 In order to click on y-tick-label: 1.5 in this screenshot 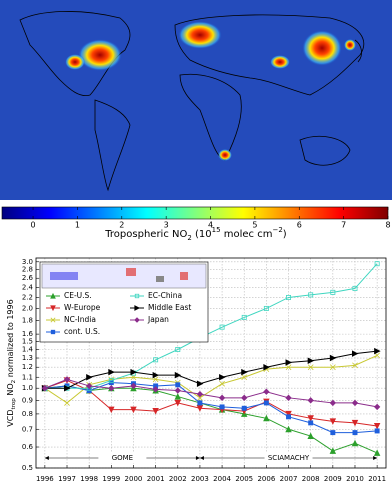, I will do `click(27, 342)`.